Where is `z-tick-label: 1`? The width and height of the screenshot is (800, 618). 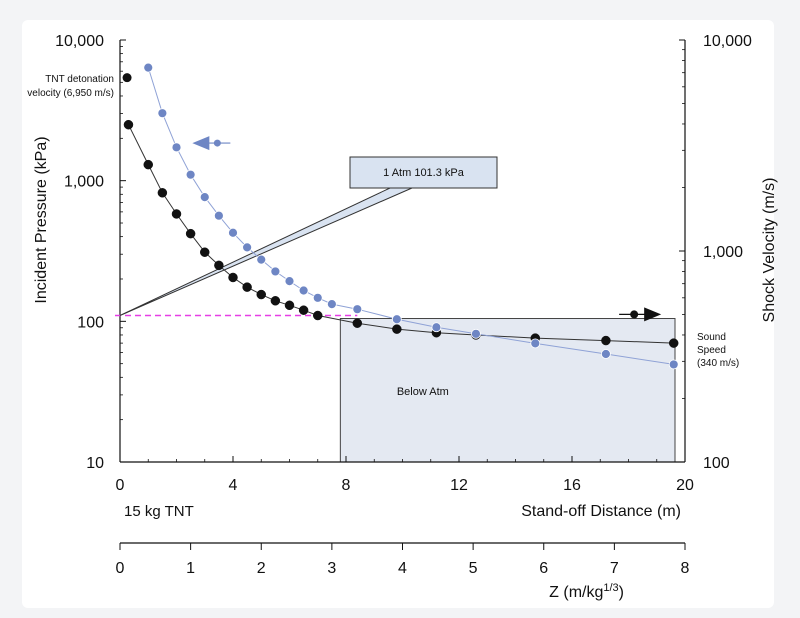
z-tick-label: 1 is located at coordinates (190, 568).